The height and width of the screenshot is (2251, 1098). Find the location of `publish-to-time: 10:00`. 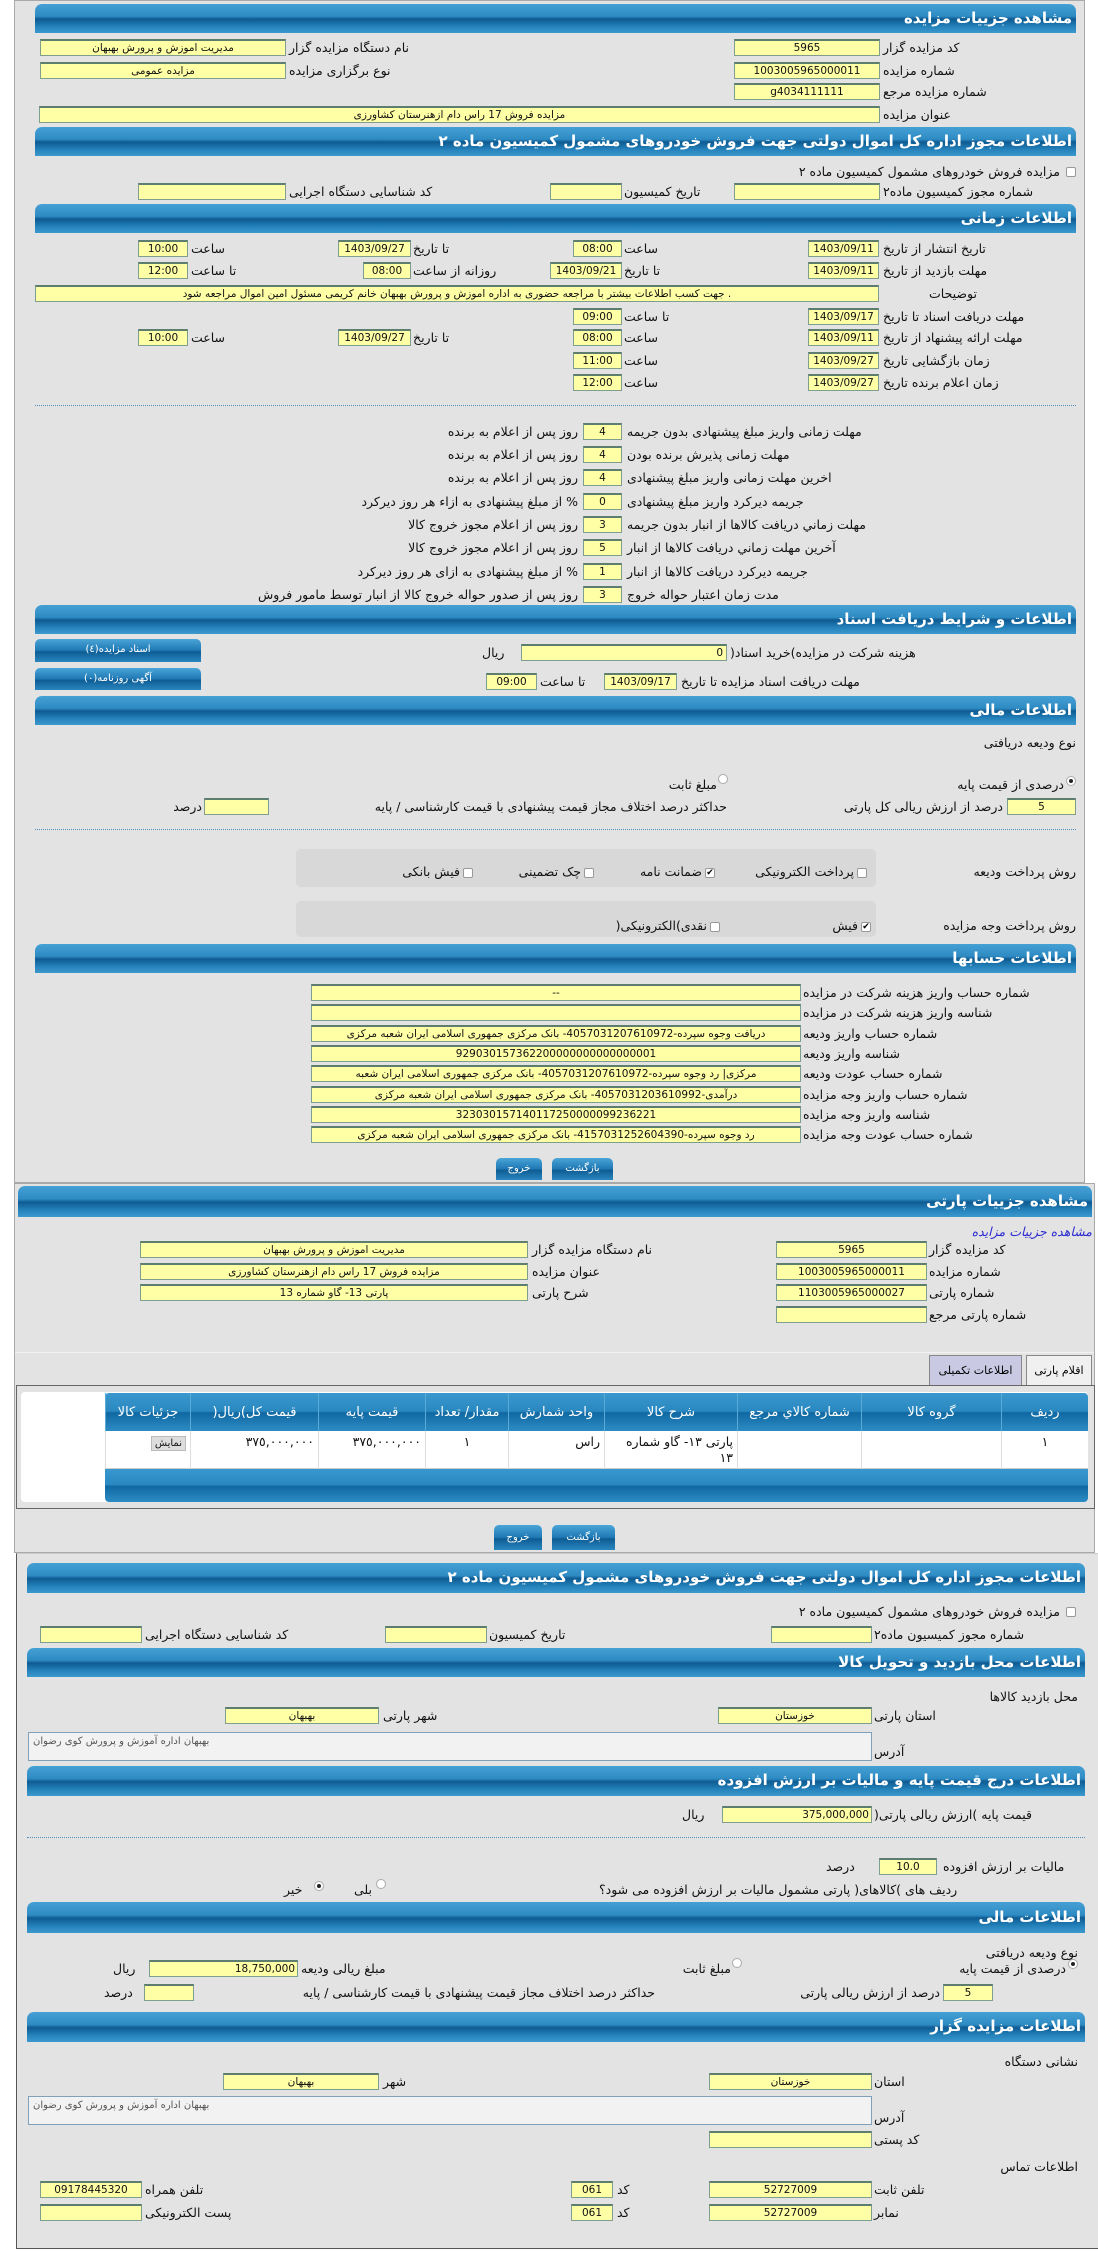

publish-to-time: 10:00 is located at coordinates (163, 248).